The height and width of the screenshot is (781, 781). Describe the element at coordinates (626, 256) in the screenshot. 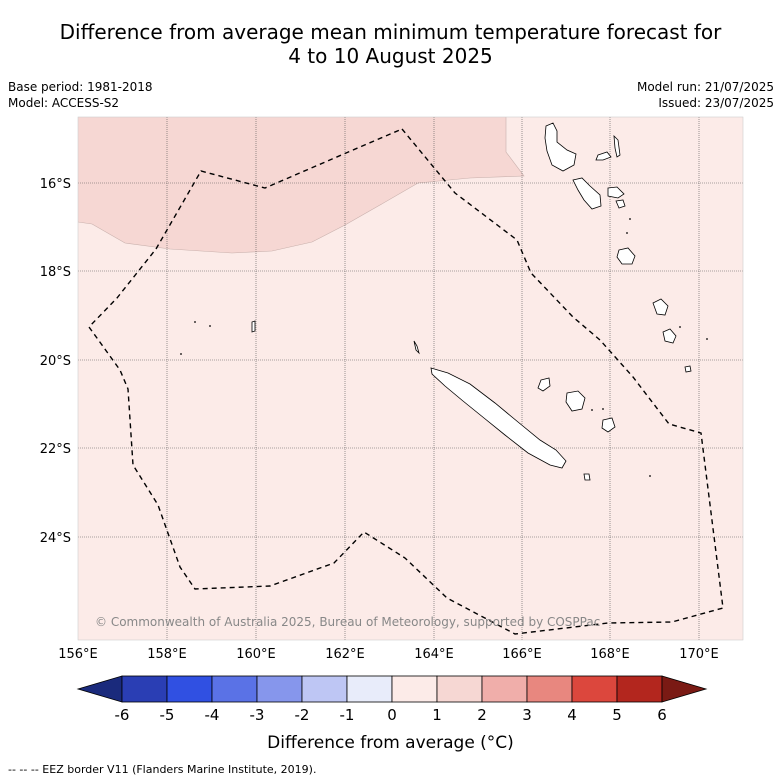

I see `island-efate` at that location.